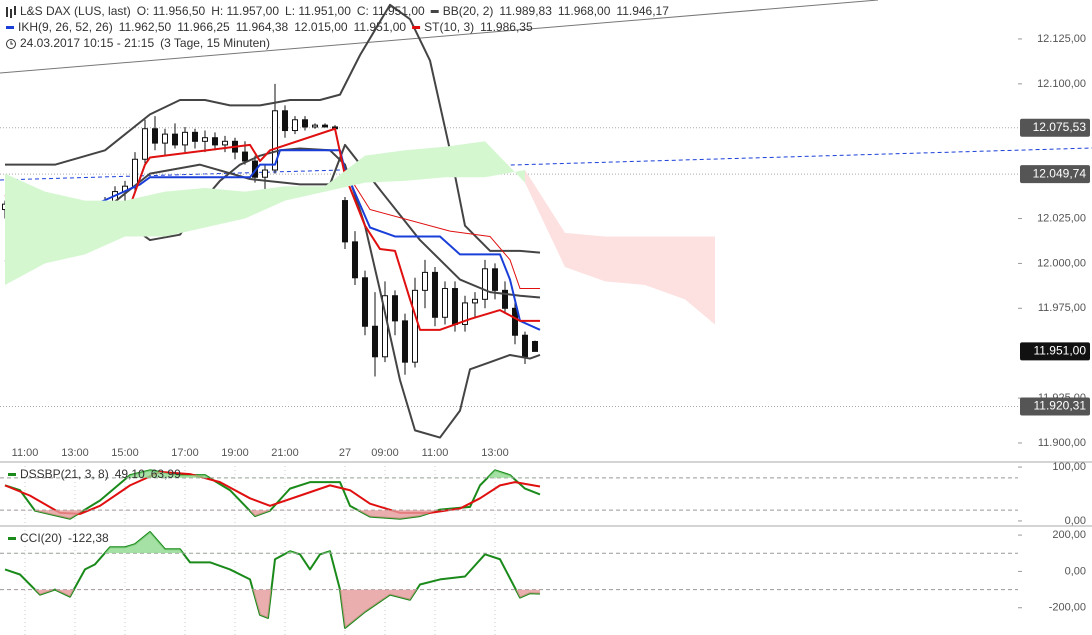 The image size is (1092, 635). I want to click on y-tick-label: 11.975,00, so click(1062, 308).